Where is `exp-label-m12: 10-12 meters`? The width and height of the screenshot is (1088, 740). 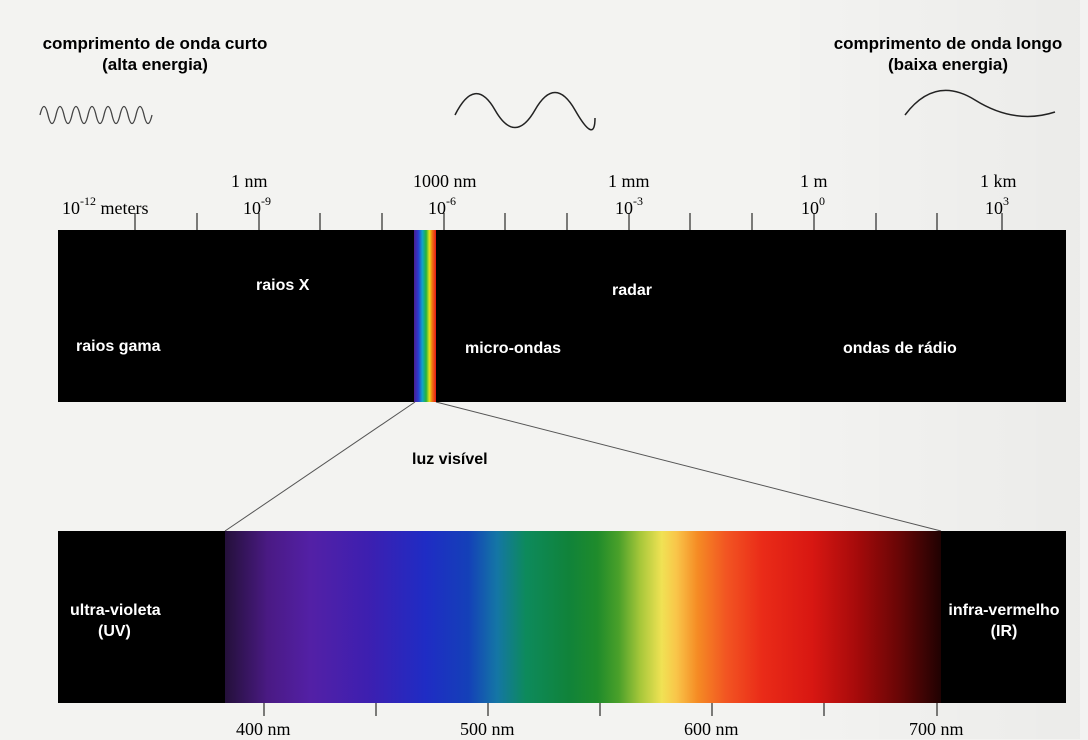 exp-label-m12: 10-12 meters is located at coordinates (105, 206).